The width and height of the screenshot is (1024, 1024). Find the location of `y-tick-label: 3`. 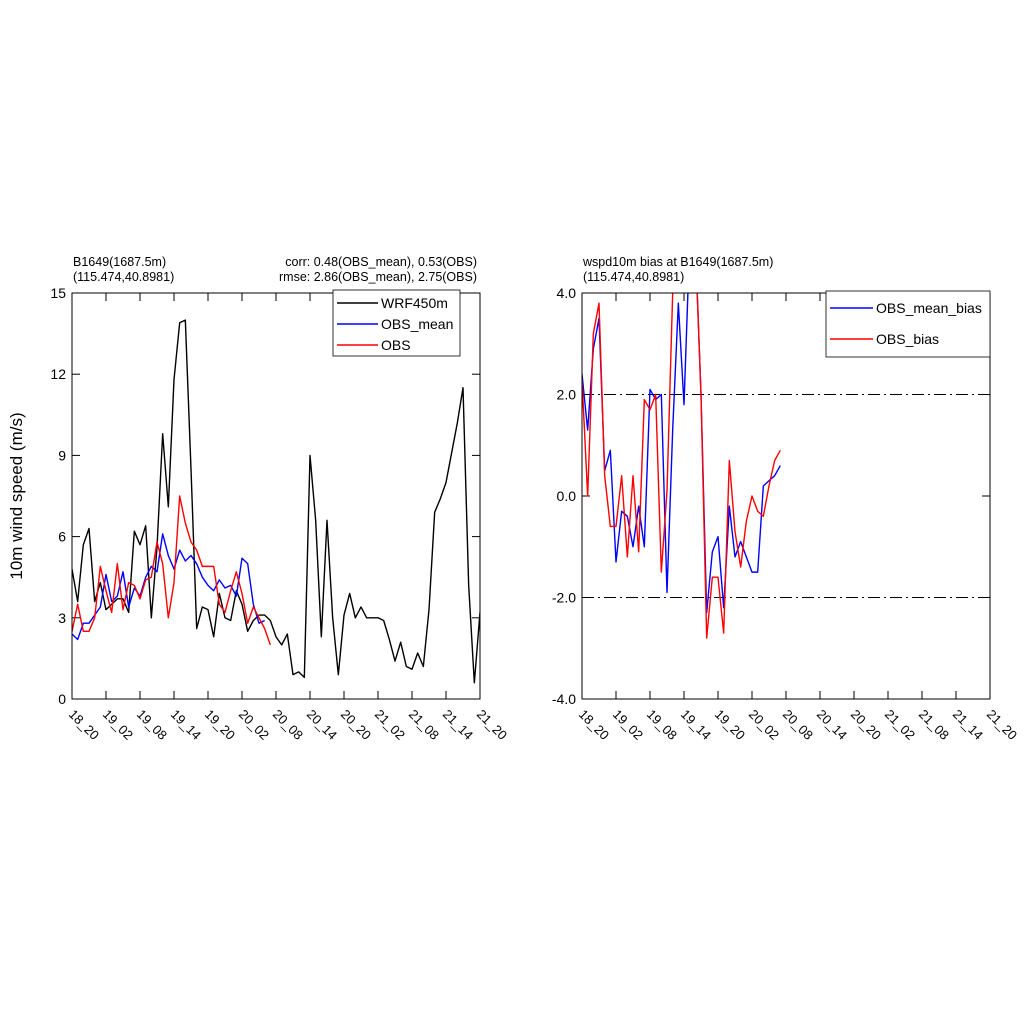

y-tick-label: 3 is located at coordinates (62, 618).